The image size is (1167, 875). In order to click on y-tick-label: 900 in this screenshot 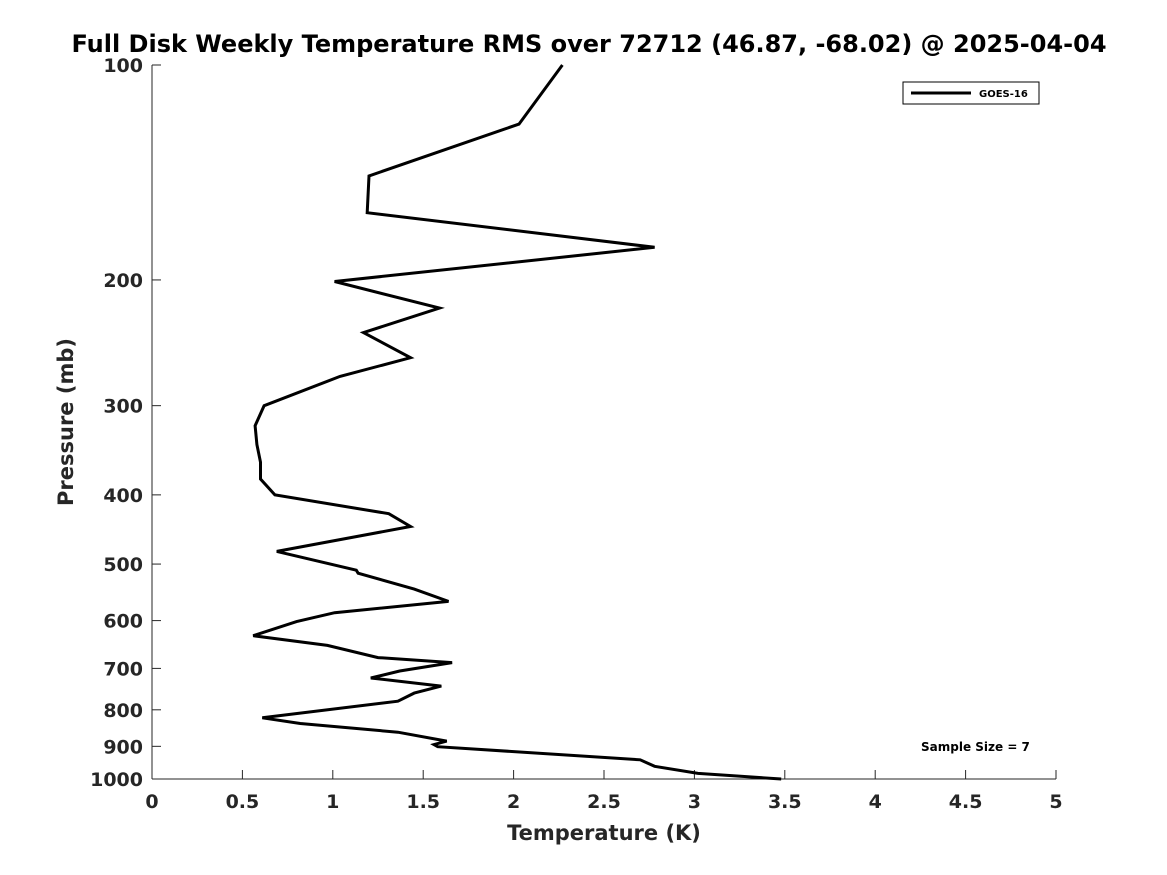, I will do `click(123, 747)`.